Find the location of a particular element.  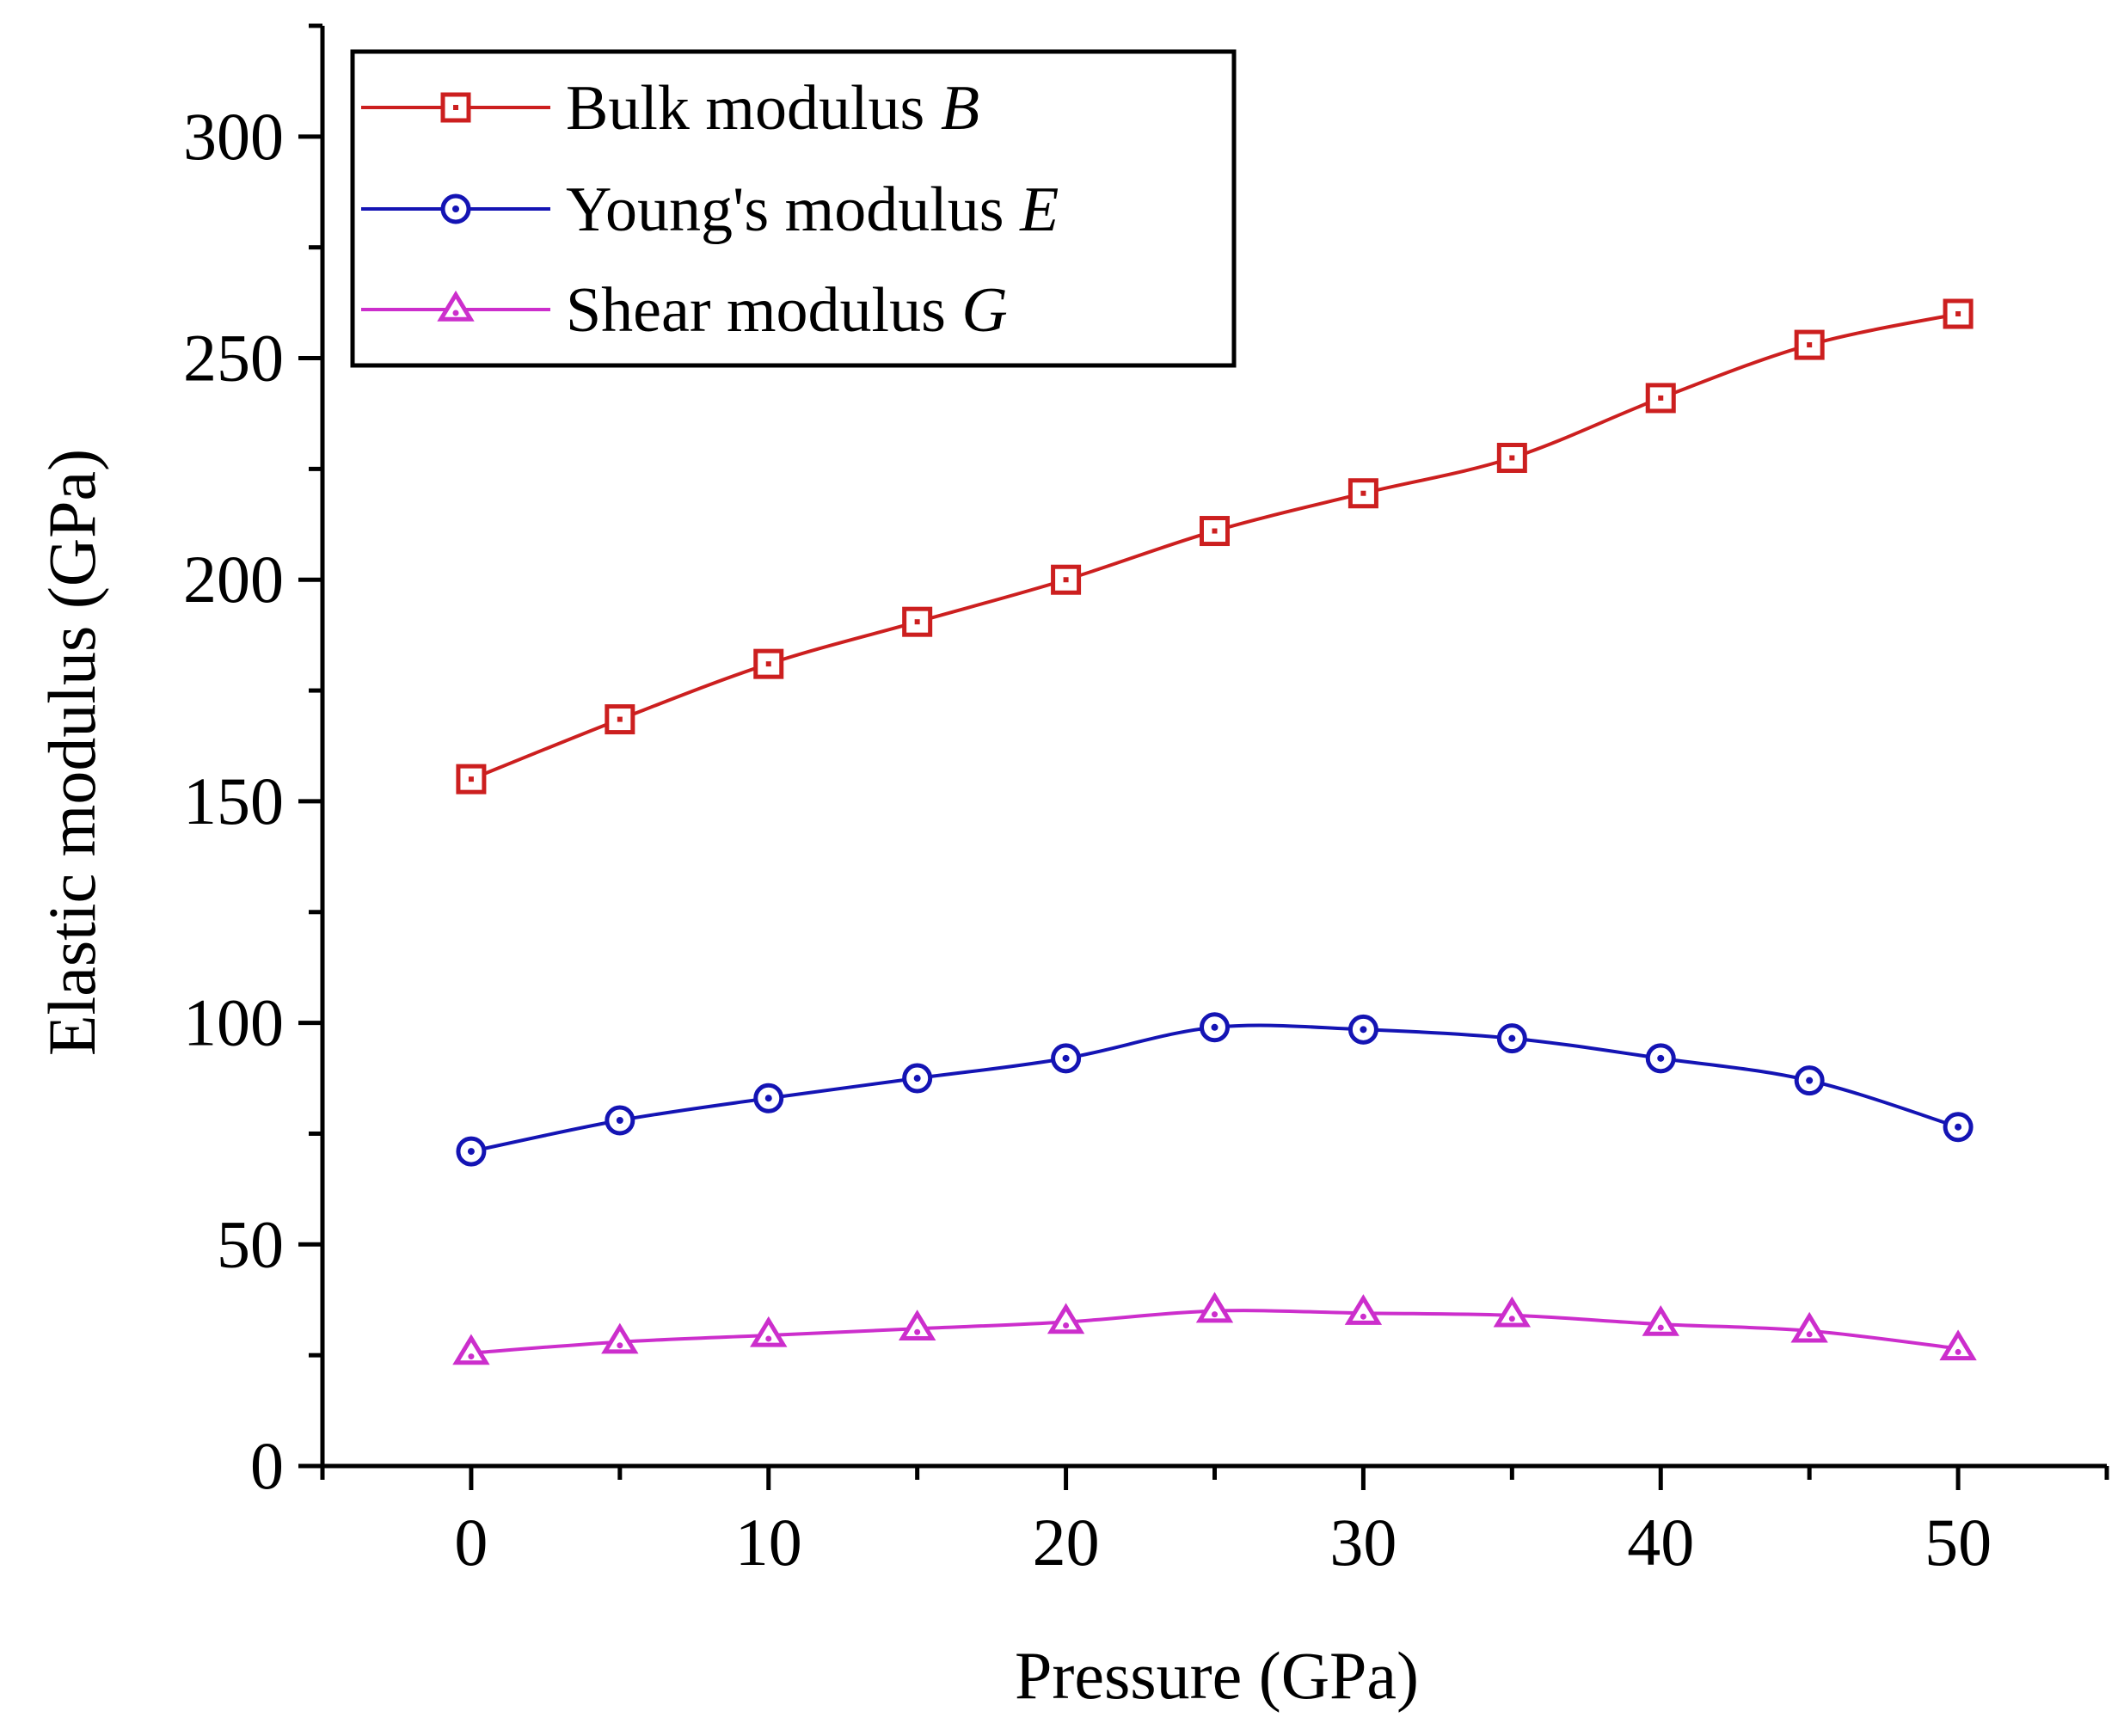

series-line is located at coordinates (1214, 1088).